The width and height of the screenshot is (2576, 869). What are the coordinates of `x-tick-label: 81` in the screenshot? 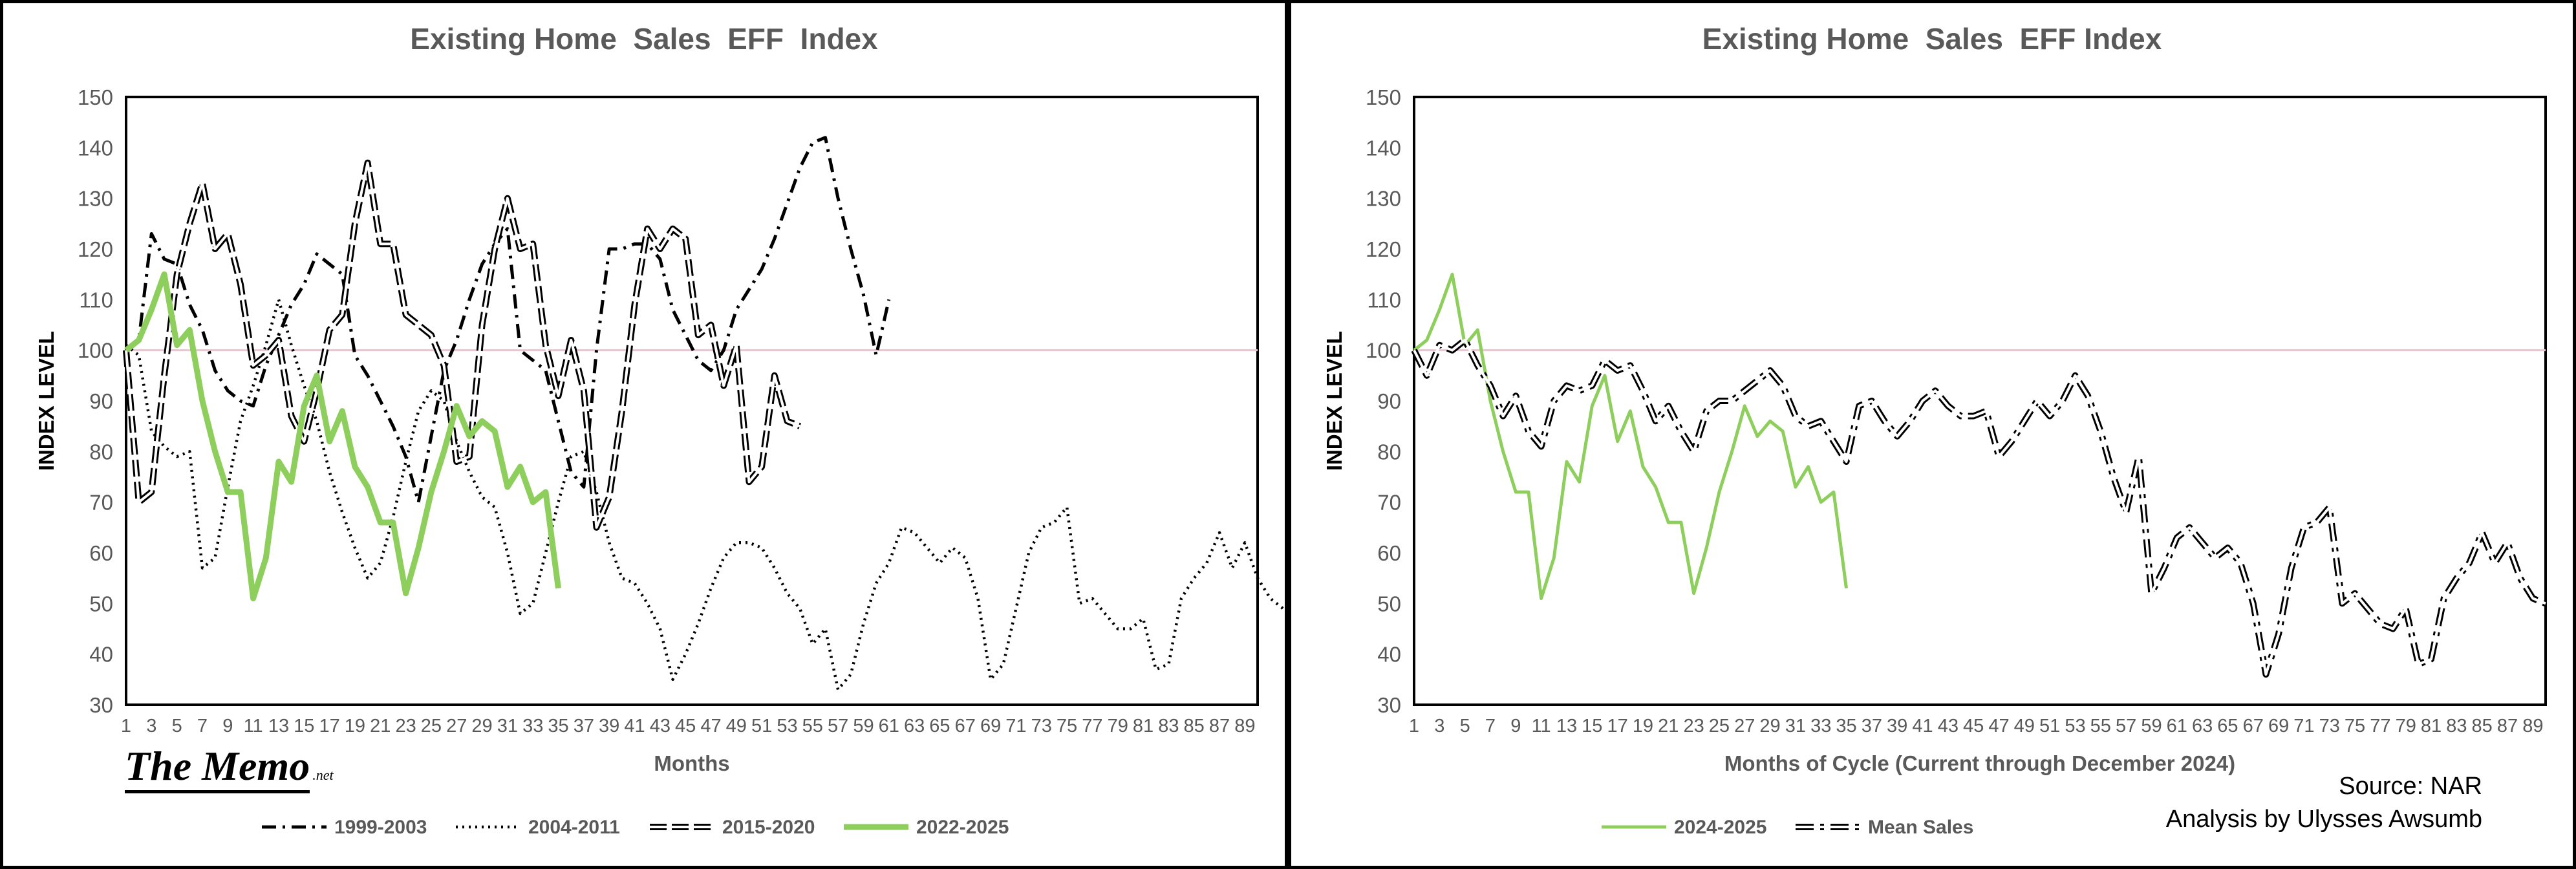 It's located at (2431, 726).